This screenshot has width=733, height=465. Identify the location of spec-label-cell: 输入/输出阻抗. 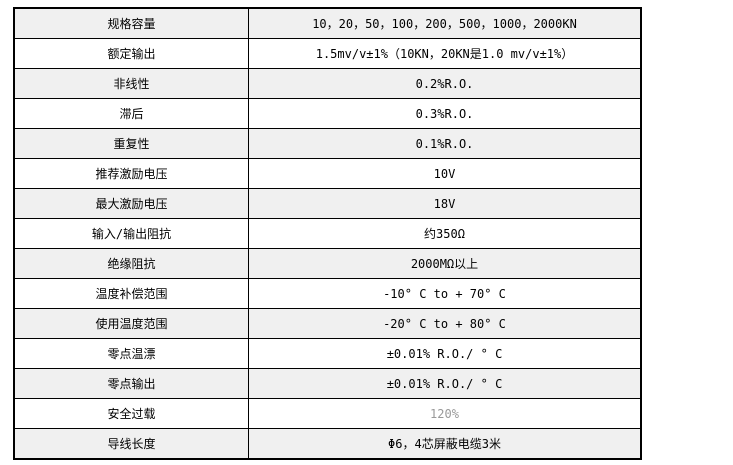
(131, 233).